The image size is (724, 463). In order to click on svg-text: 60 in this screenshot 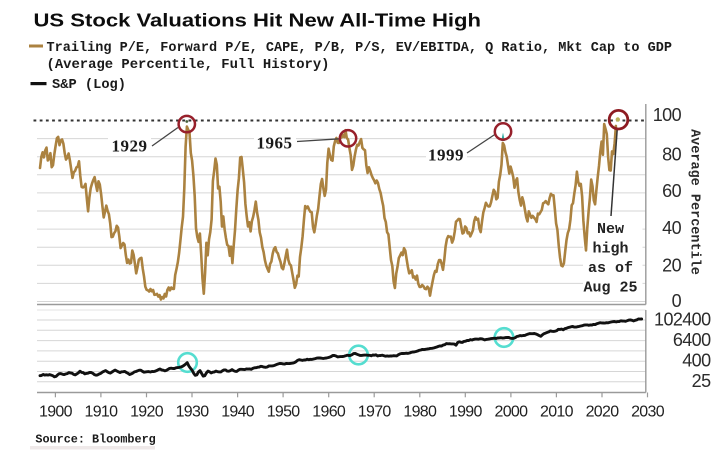, I will do `click(671, 191)`.